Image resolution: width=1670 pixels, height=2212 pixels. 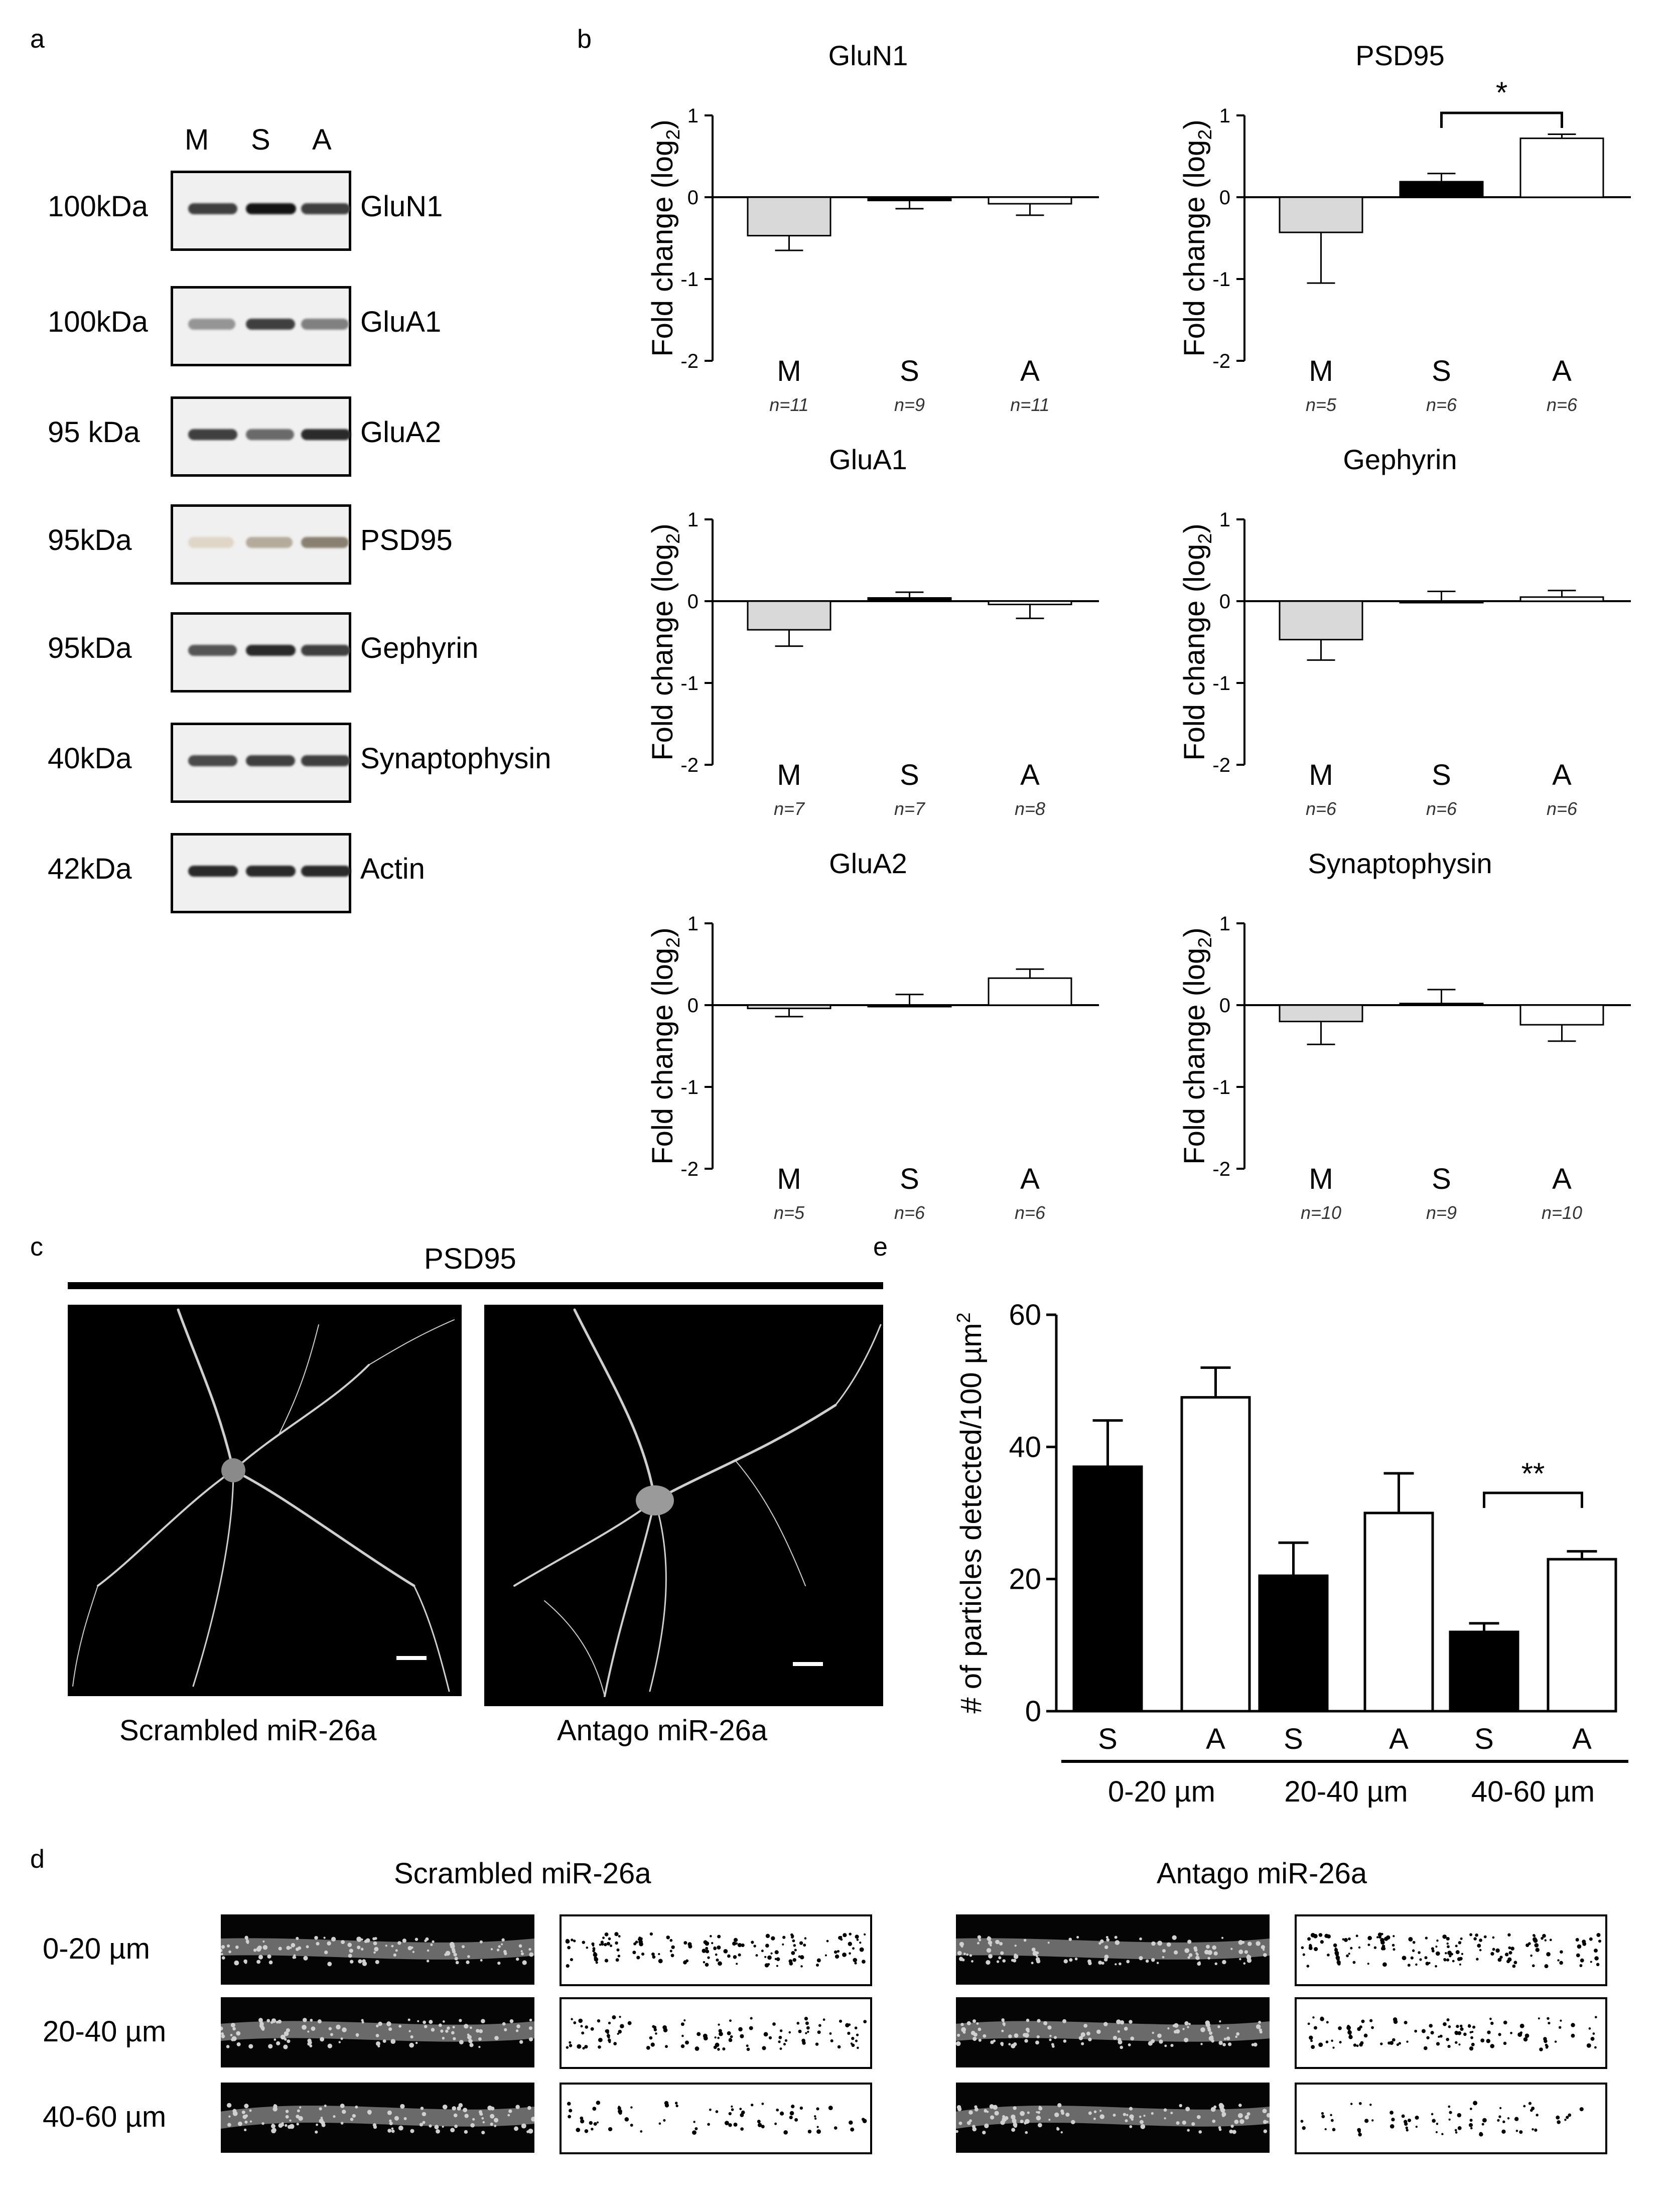 What do you see at coordinates (1113, 1951) in the screenshot?
I see `dendrite-texture` at bounding box center [1113, 1951].